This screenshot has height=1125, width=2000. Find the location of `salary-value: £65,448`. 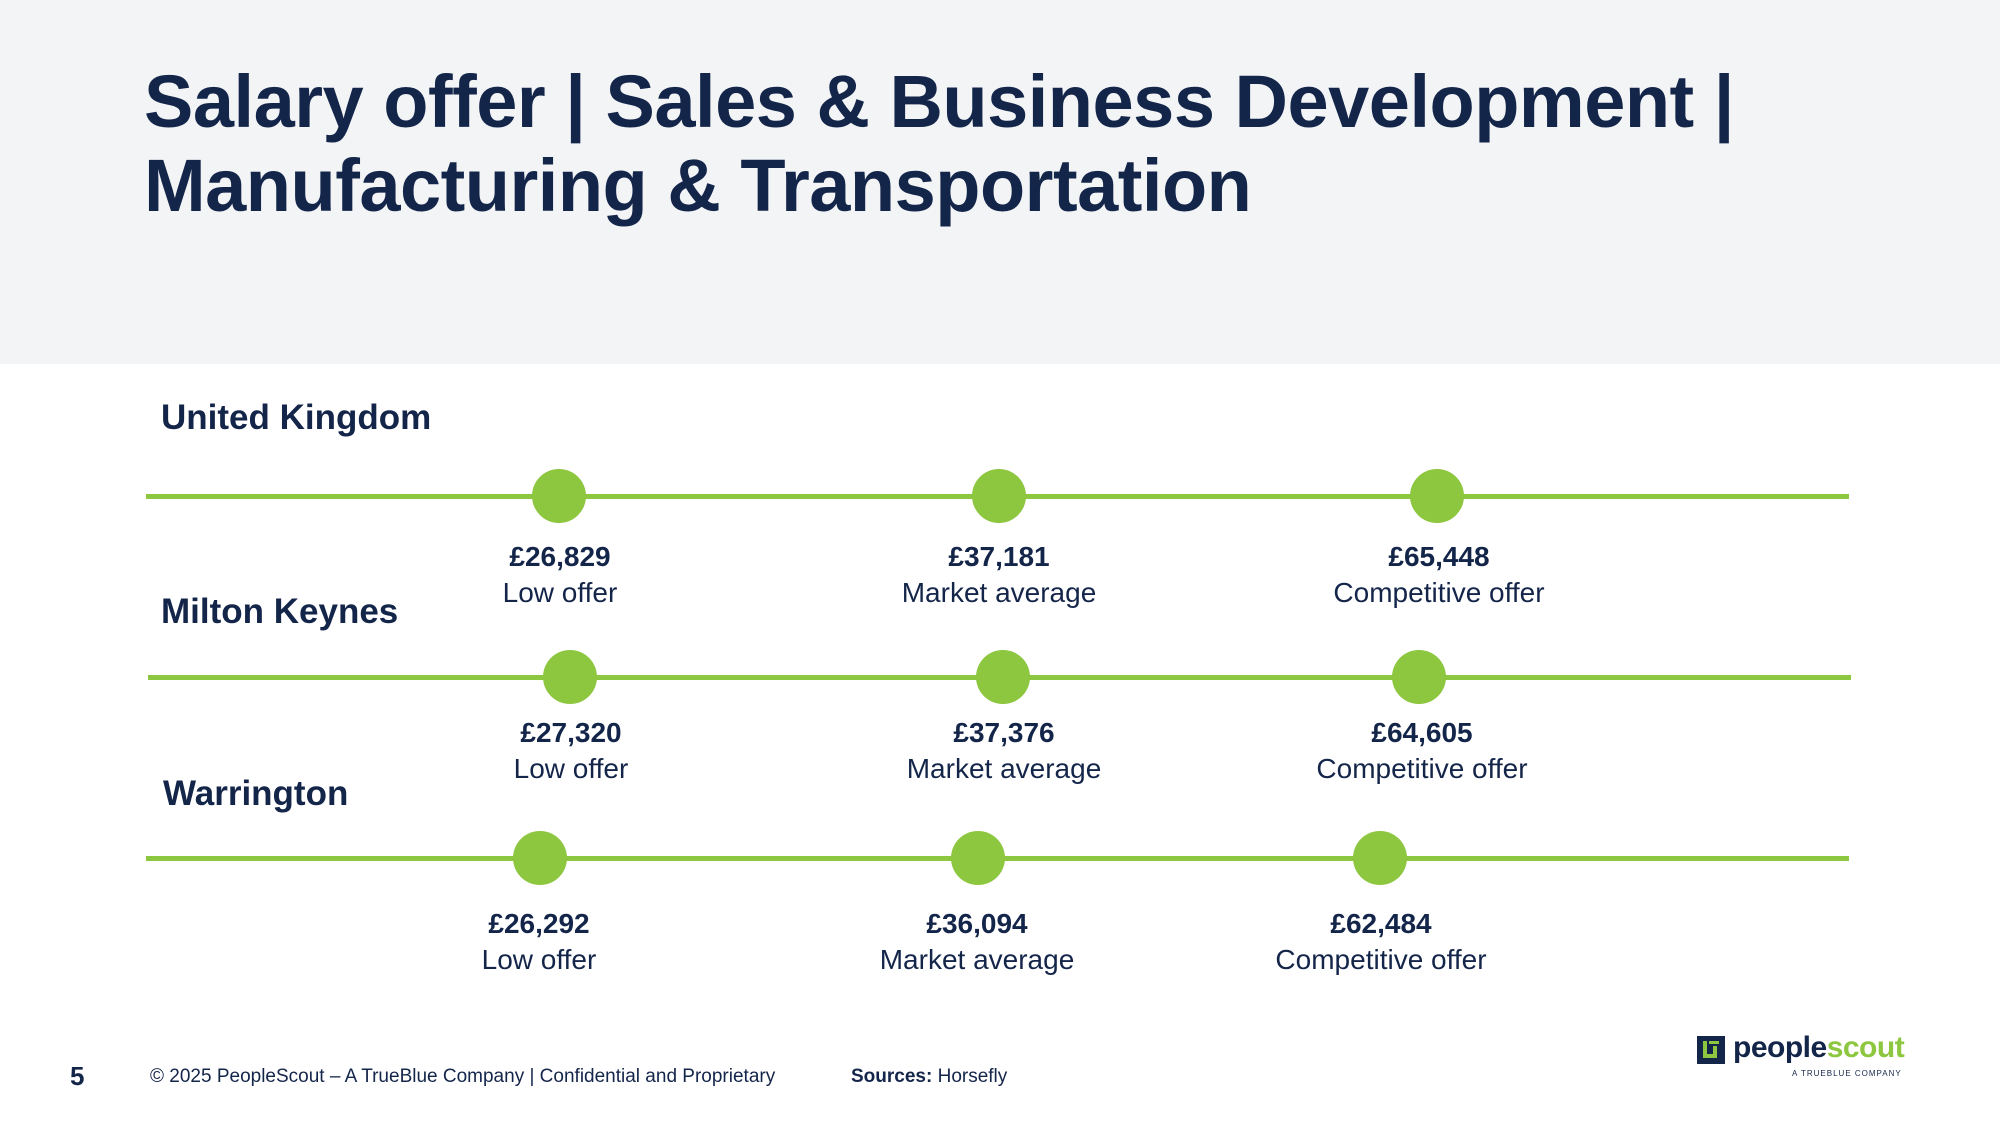

salary-value: £65,448 is located at coordinates (1439, 556).